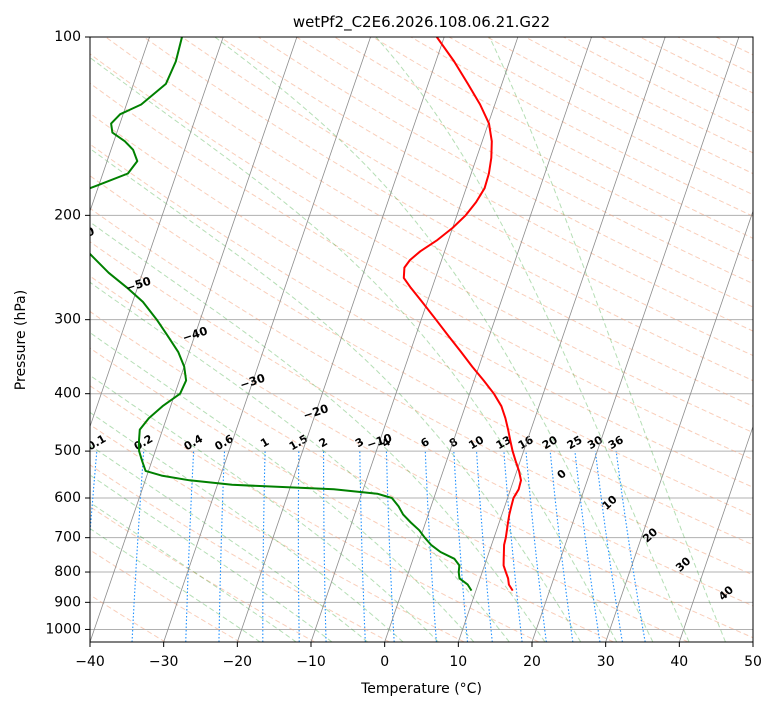 The width and height of the screenshot is (775, 708). Describe the element at coordinates (67, 572) in the screenshot. I see `y-tick-label: 800` at that location.